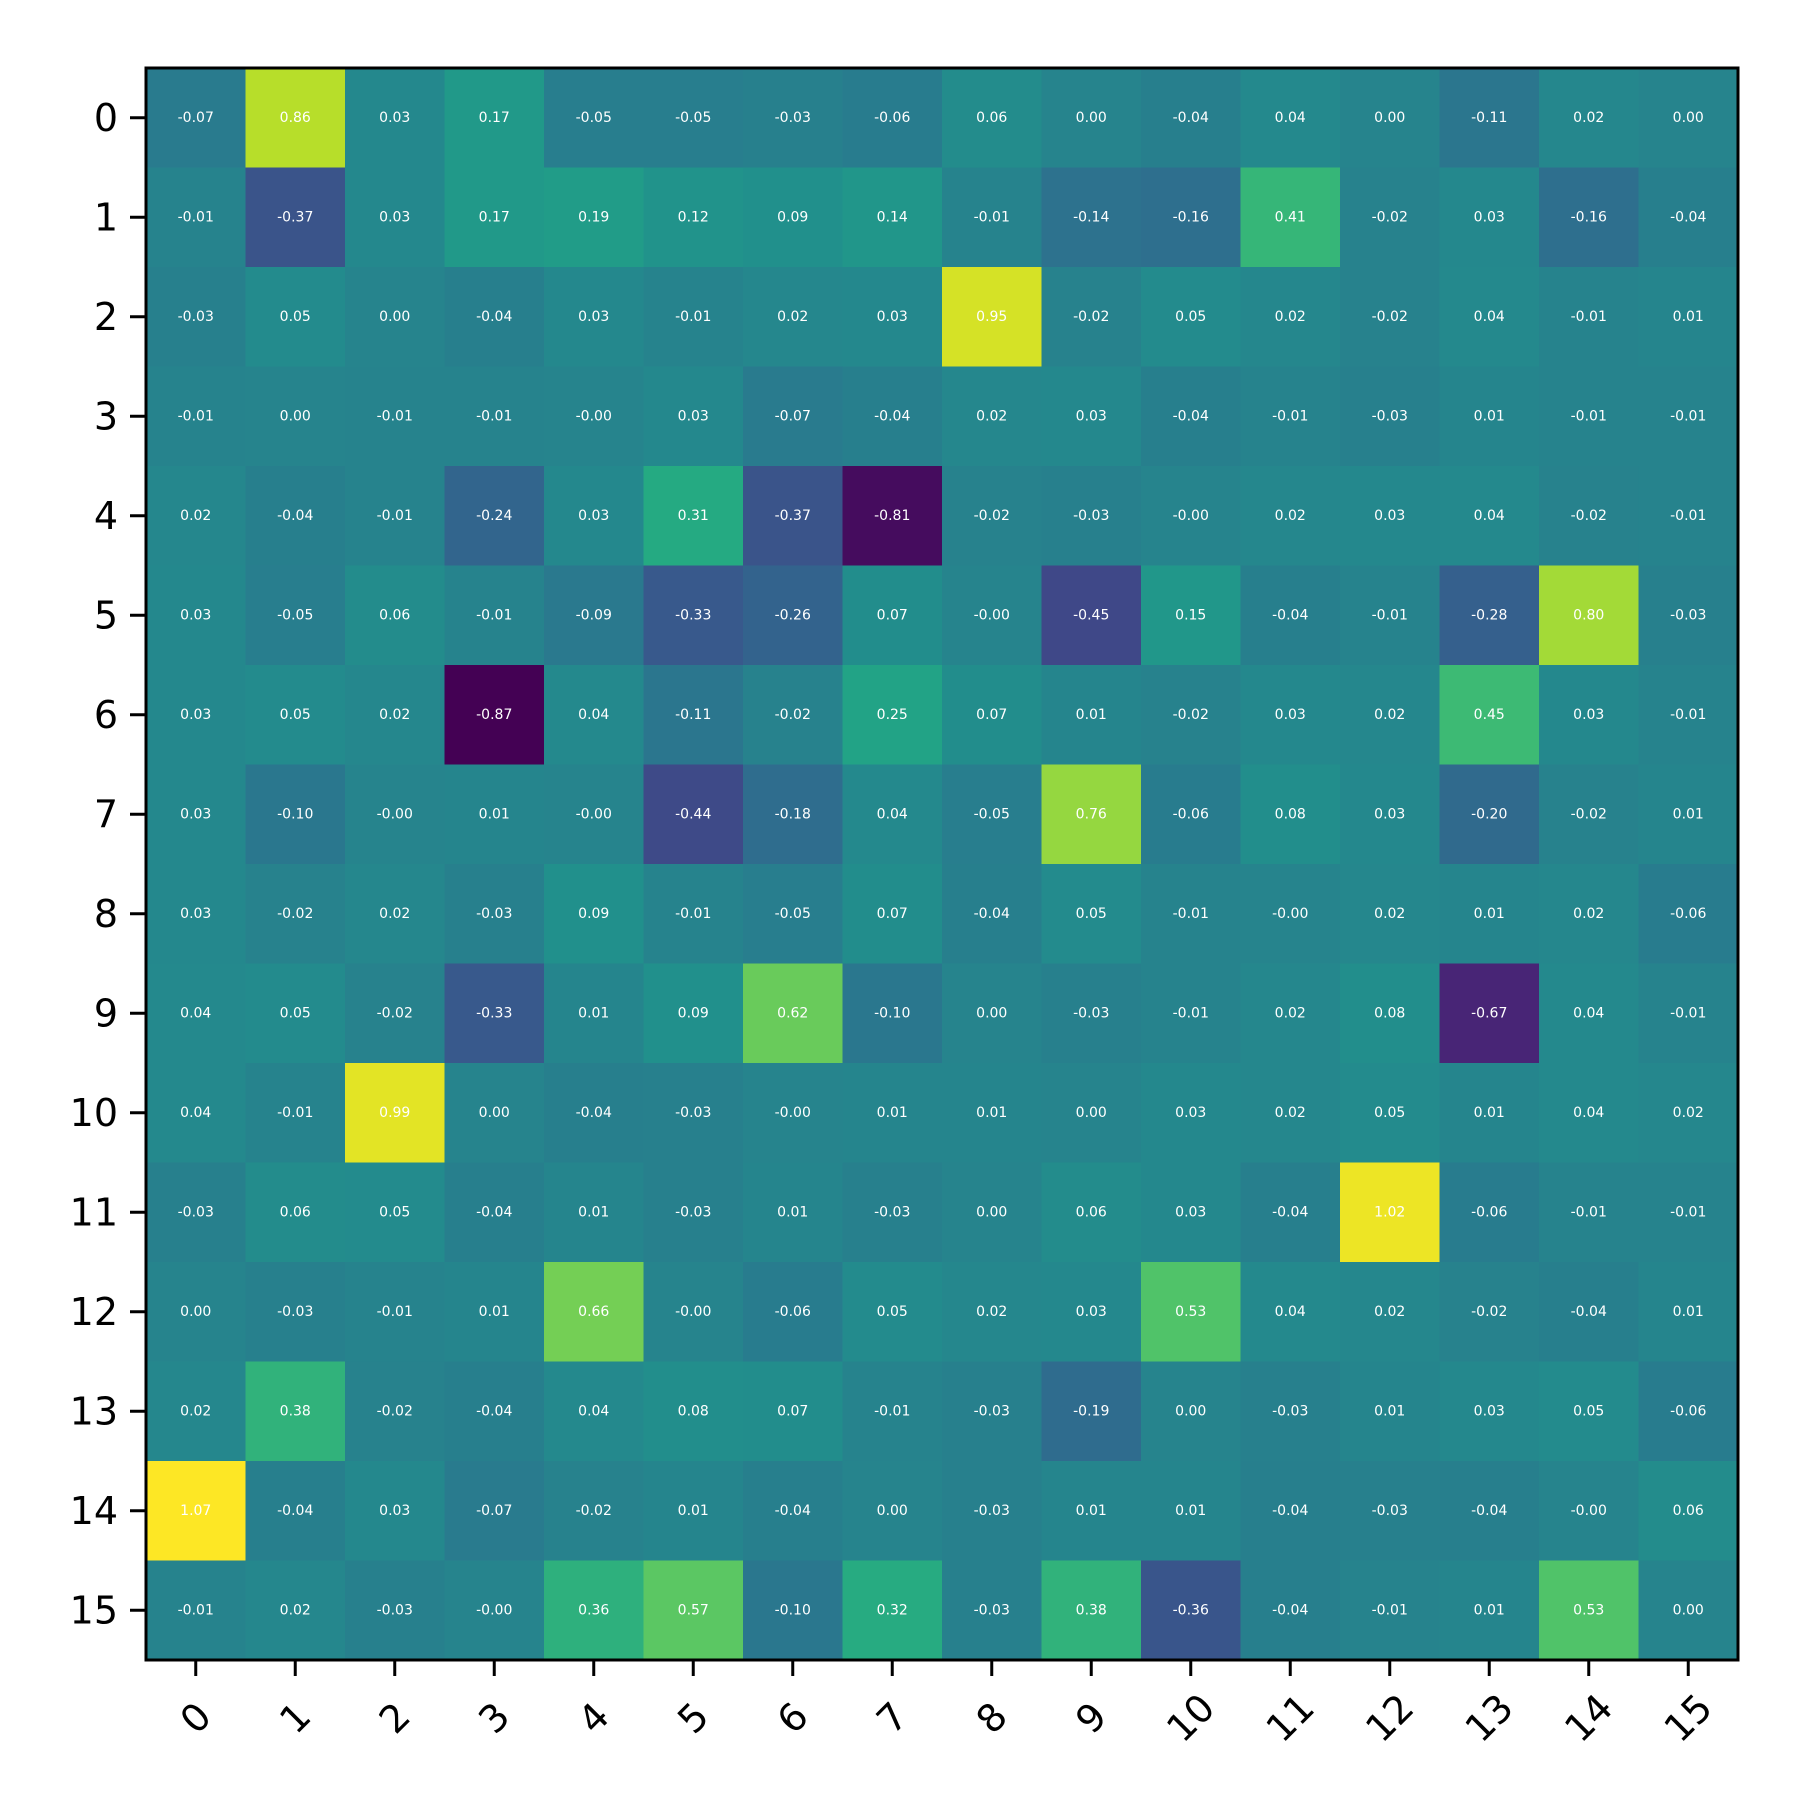 This screenshot has height=1800, width=1800. I want to click on heatmap-cell-r2-c0, so click(196, 317).